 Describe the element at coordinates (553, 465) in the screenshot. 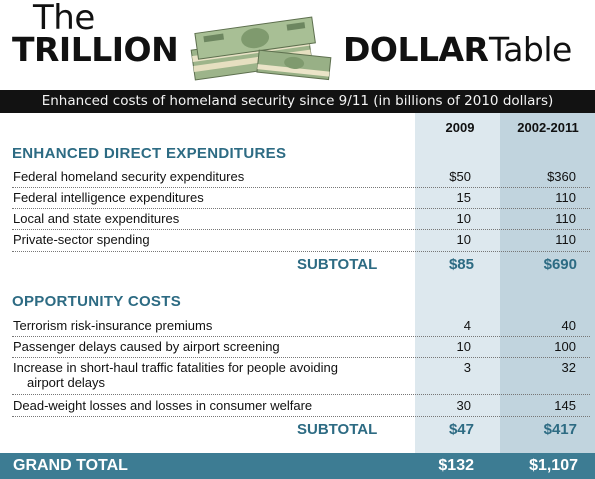

I see `grand-total-value-2002-2011: $1,107` at that location.